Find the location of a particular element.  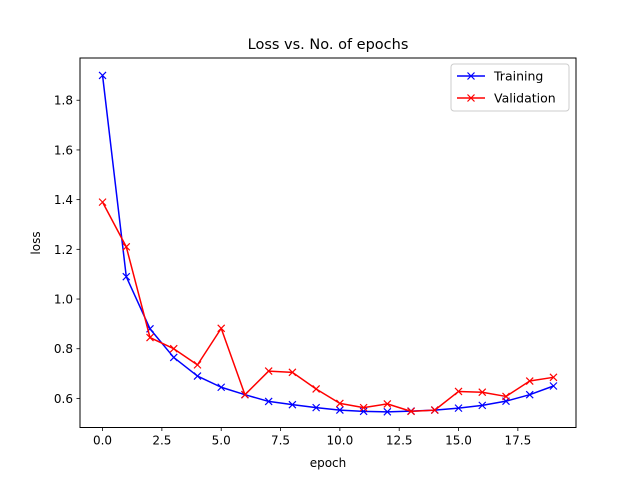

x-tick-label: 7.5 is located at coordinates (280, 441).